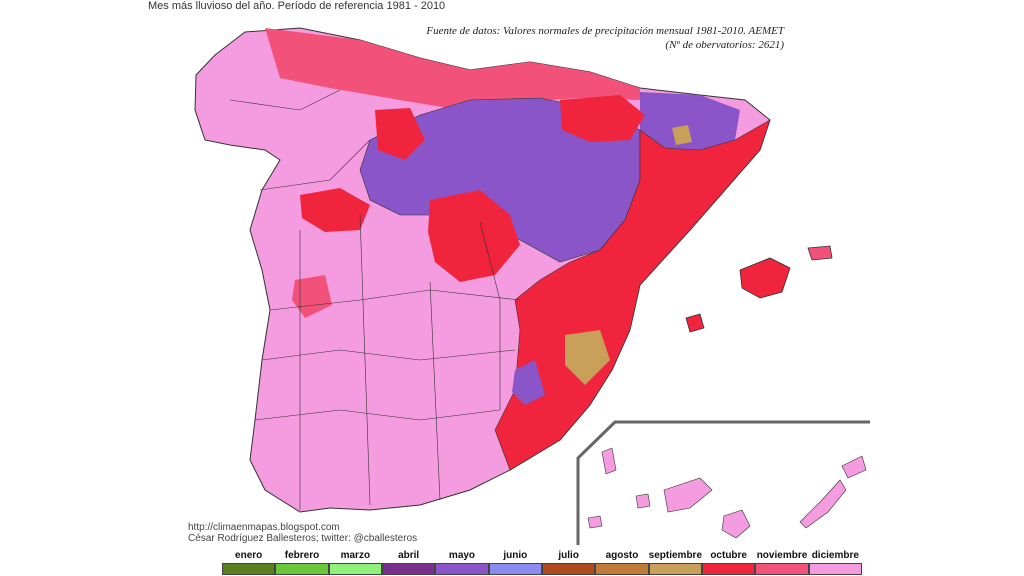  Describe the element at coordinates (854, 467) in the screenshot. I see `lanzarote-island` at that location.